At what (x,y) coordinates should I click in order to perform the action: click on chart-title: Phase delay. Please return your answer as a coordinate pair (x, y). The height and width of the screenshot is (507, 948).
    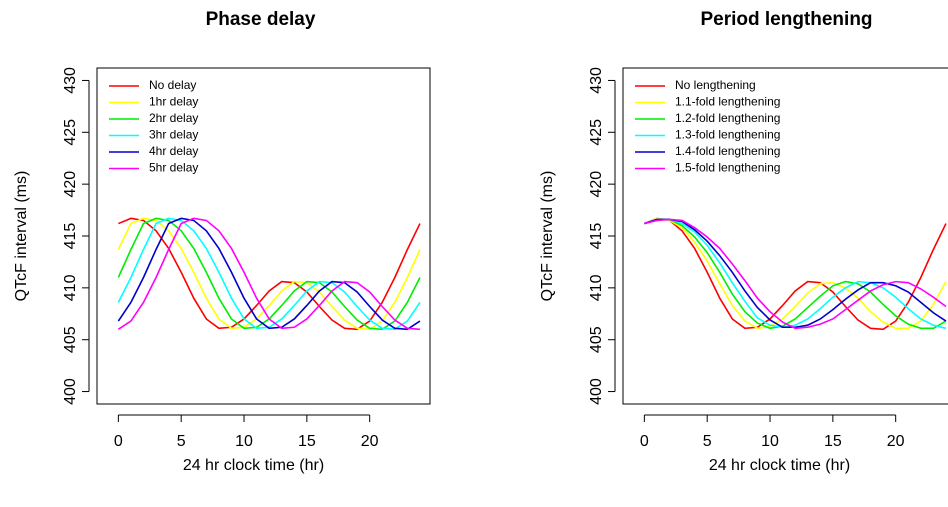
    Looking at the image, I should click on (261, 19).